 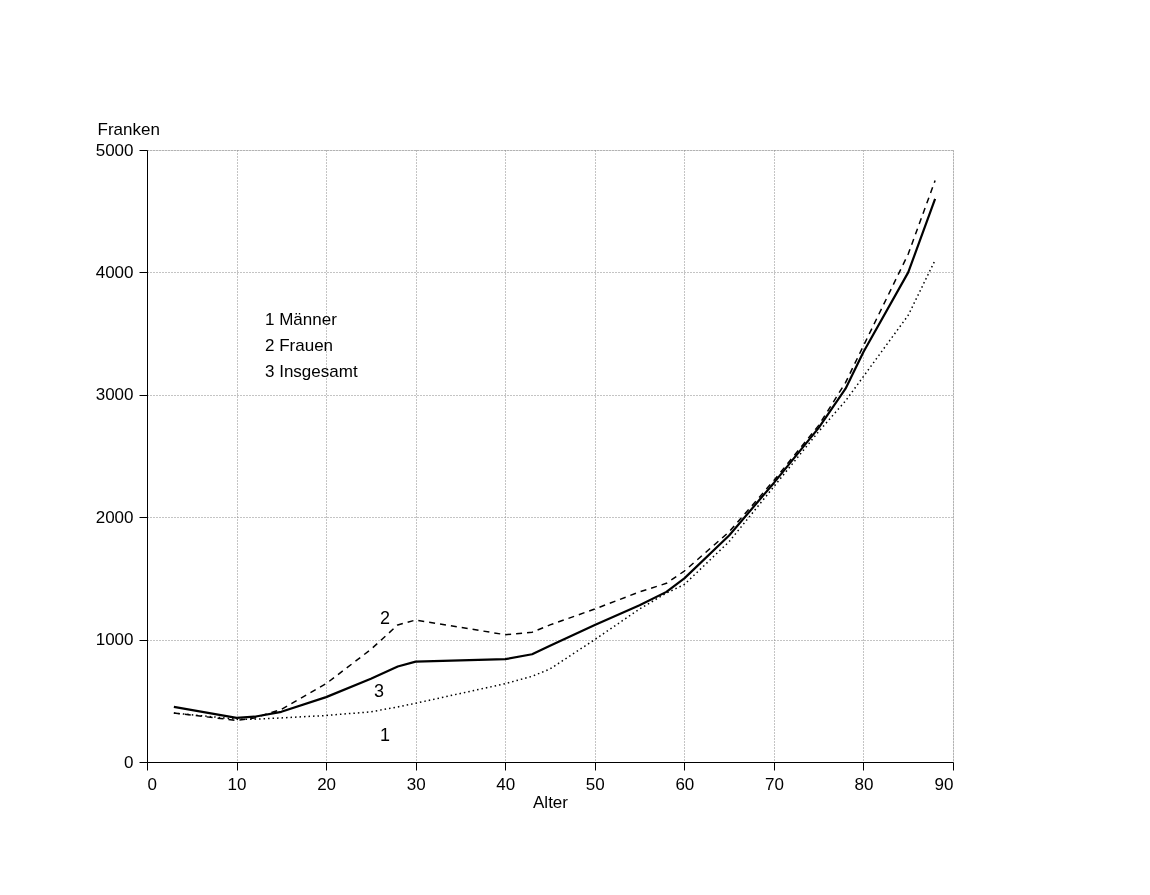 I want to click on x-tick-label: 50, so click(x=595, y=784).